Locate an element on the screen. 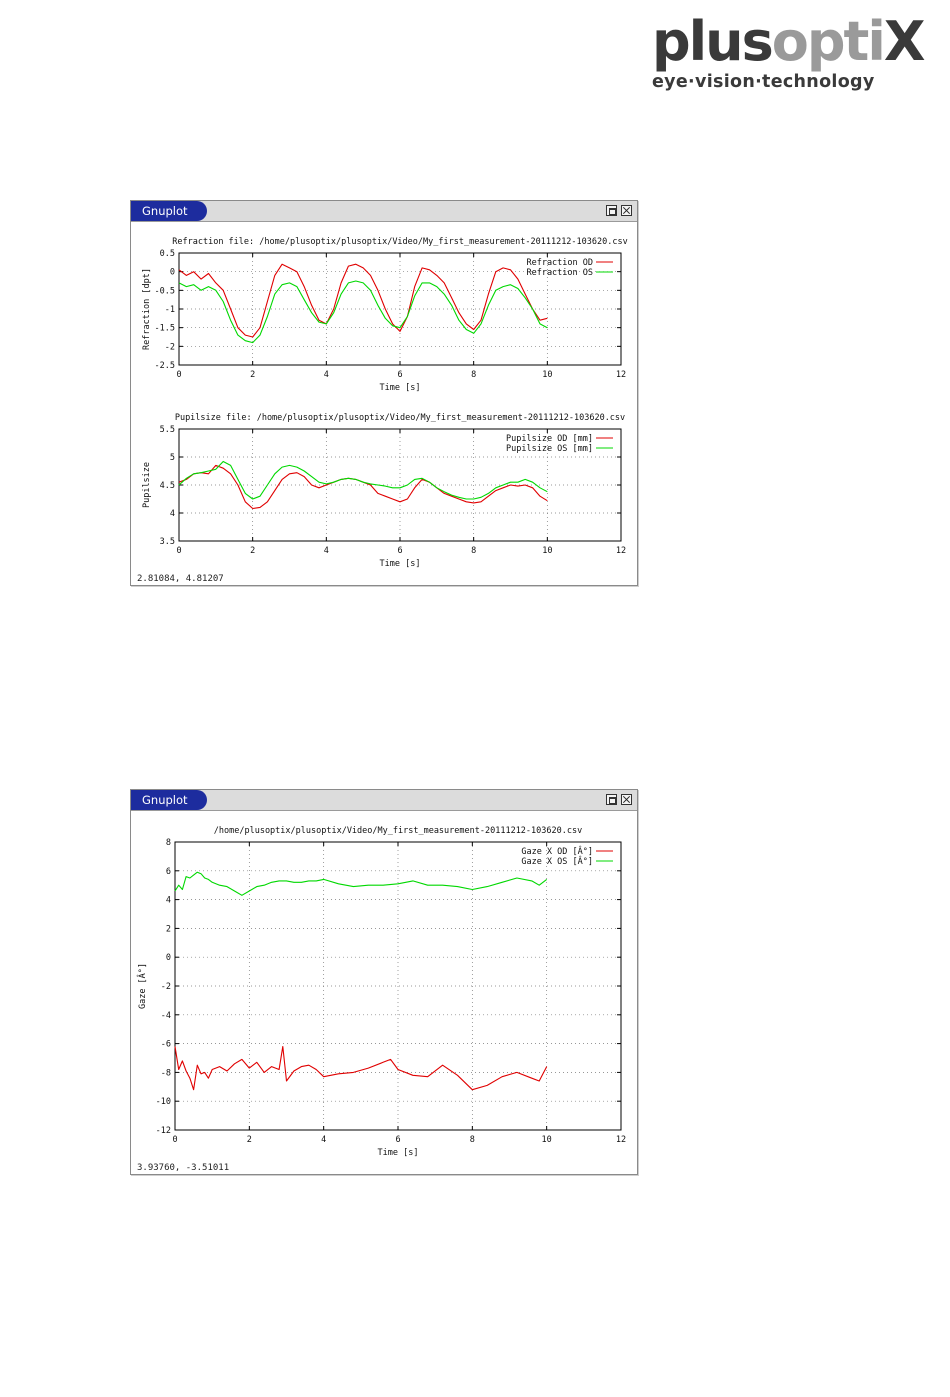 Image resolution: width=950 pixels, height=1397 pixels. y-tick-label: 8 is located at coordinates (168, 843).